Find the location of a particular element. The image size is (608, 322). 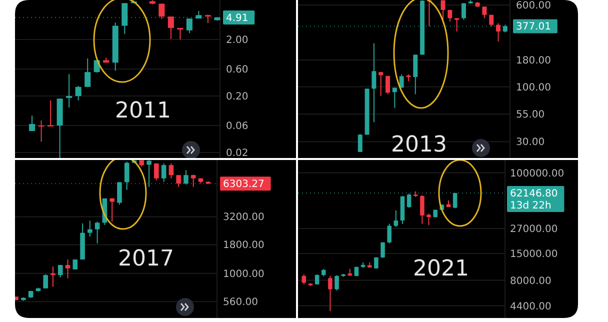

annotation: 2017 is located at coordinates (146, 259).